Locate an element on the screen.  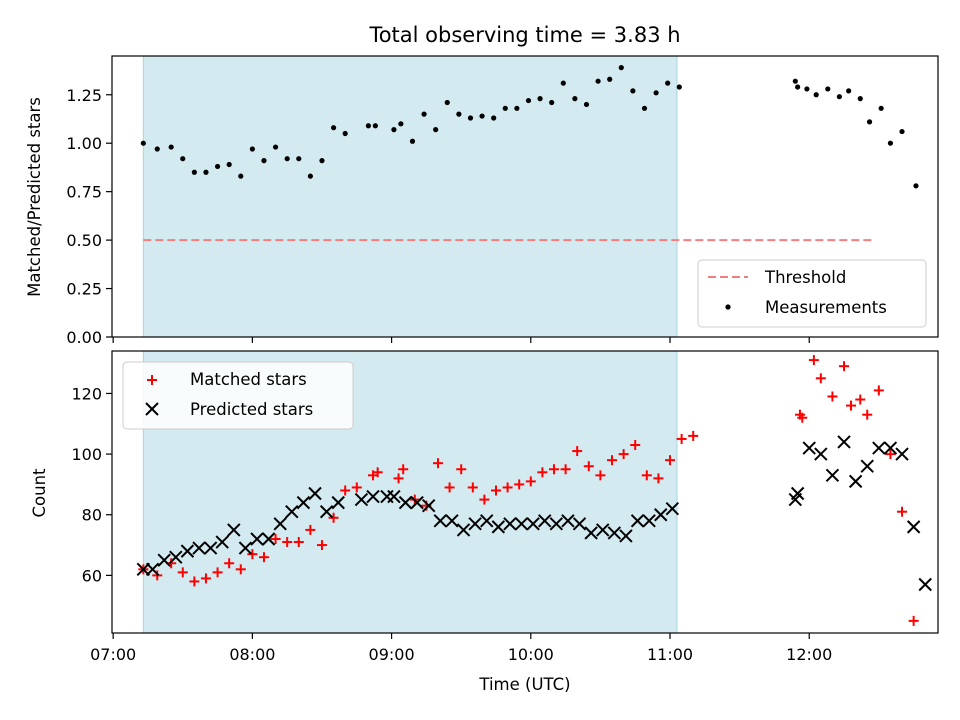
x-tick-label: 12:00 is located at coordinates (809, 654).